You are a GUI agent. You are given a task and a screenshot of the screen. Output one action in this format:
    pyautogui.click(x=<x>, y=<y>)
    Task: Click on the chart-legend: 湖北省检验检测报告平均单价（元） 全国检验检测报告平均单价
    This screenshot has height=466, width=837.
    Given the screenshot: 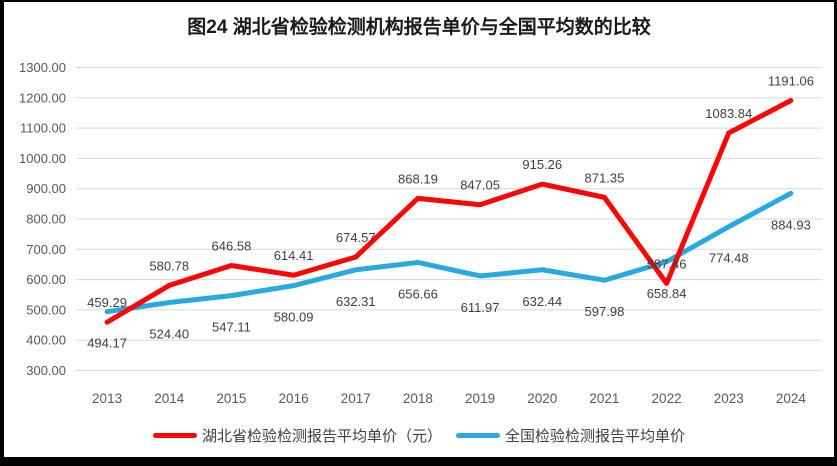 What is the action you would take?
    pyautogui.click(x=419, y=435)
    